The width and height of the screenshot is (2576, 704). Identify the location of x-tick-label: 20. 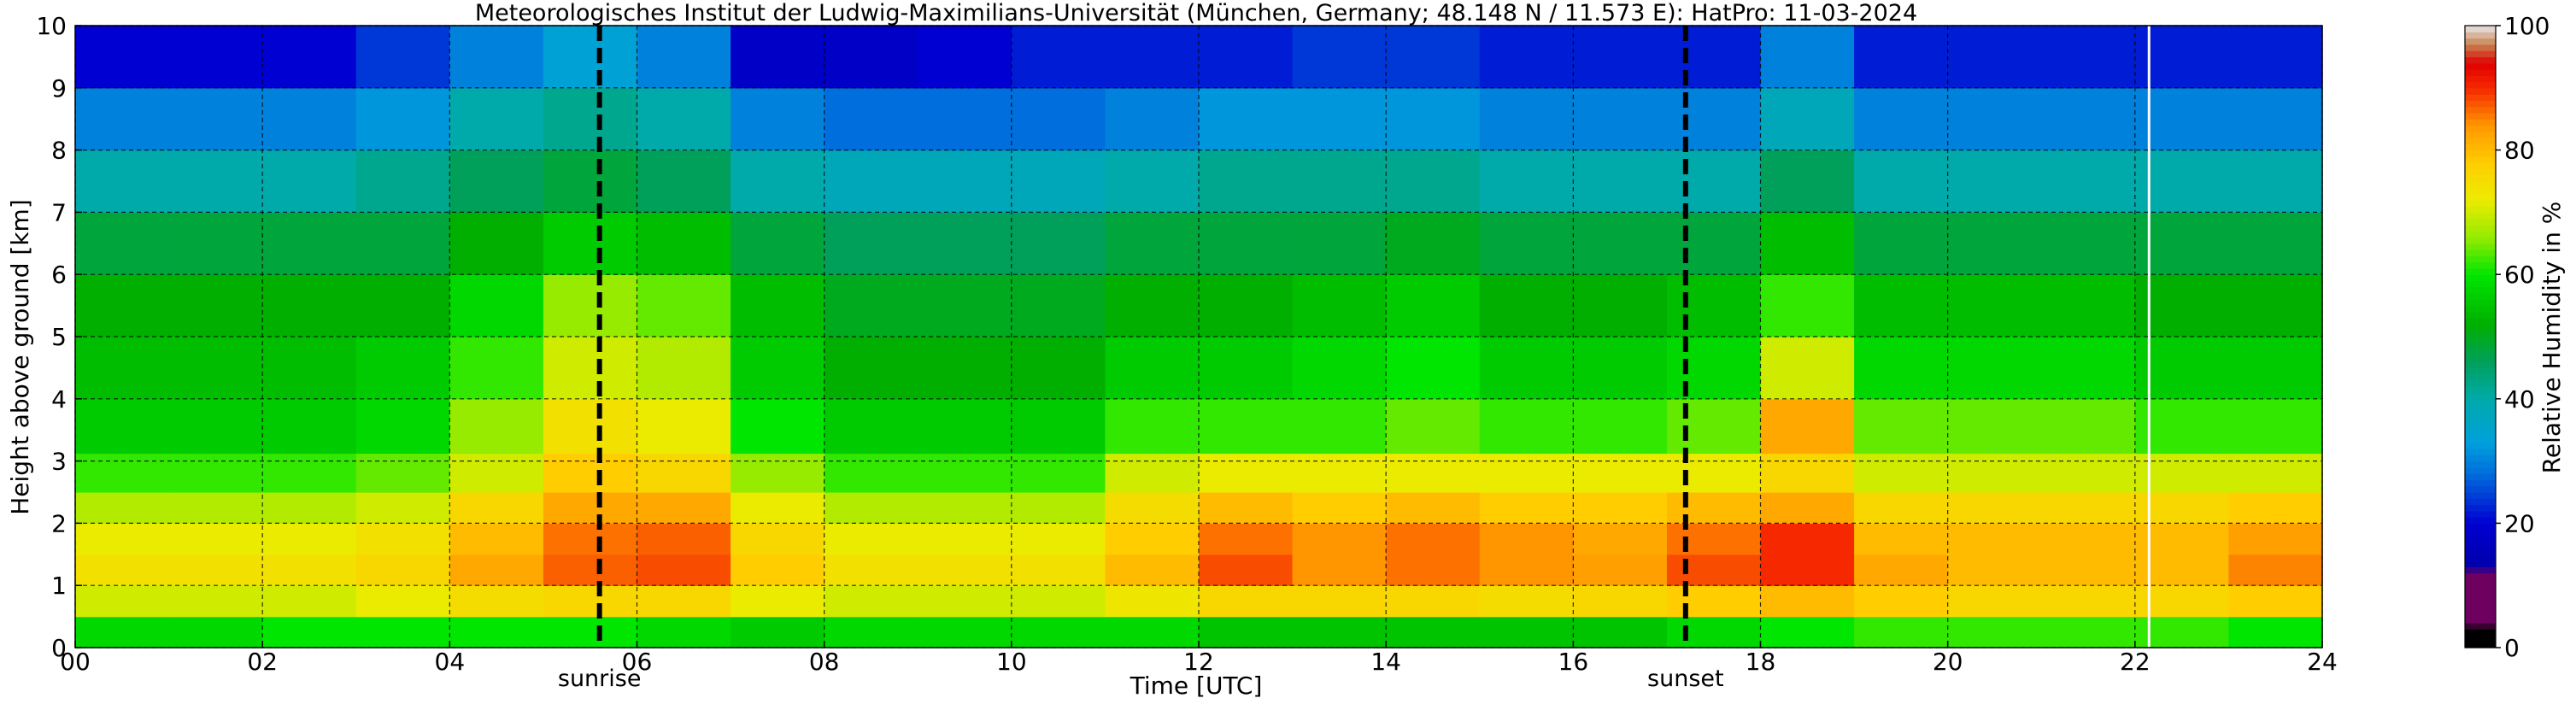
(1948, 662).